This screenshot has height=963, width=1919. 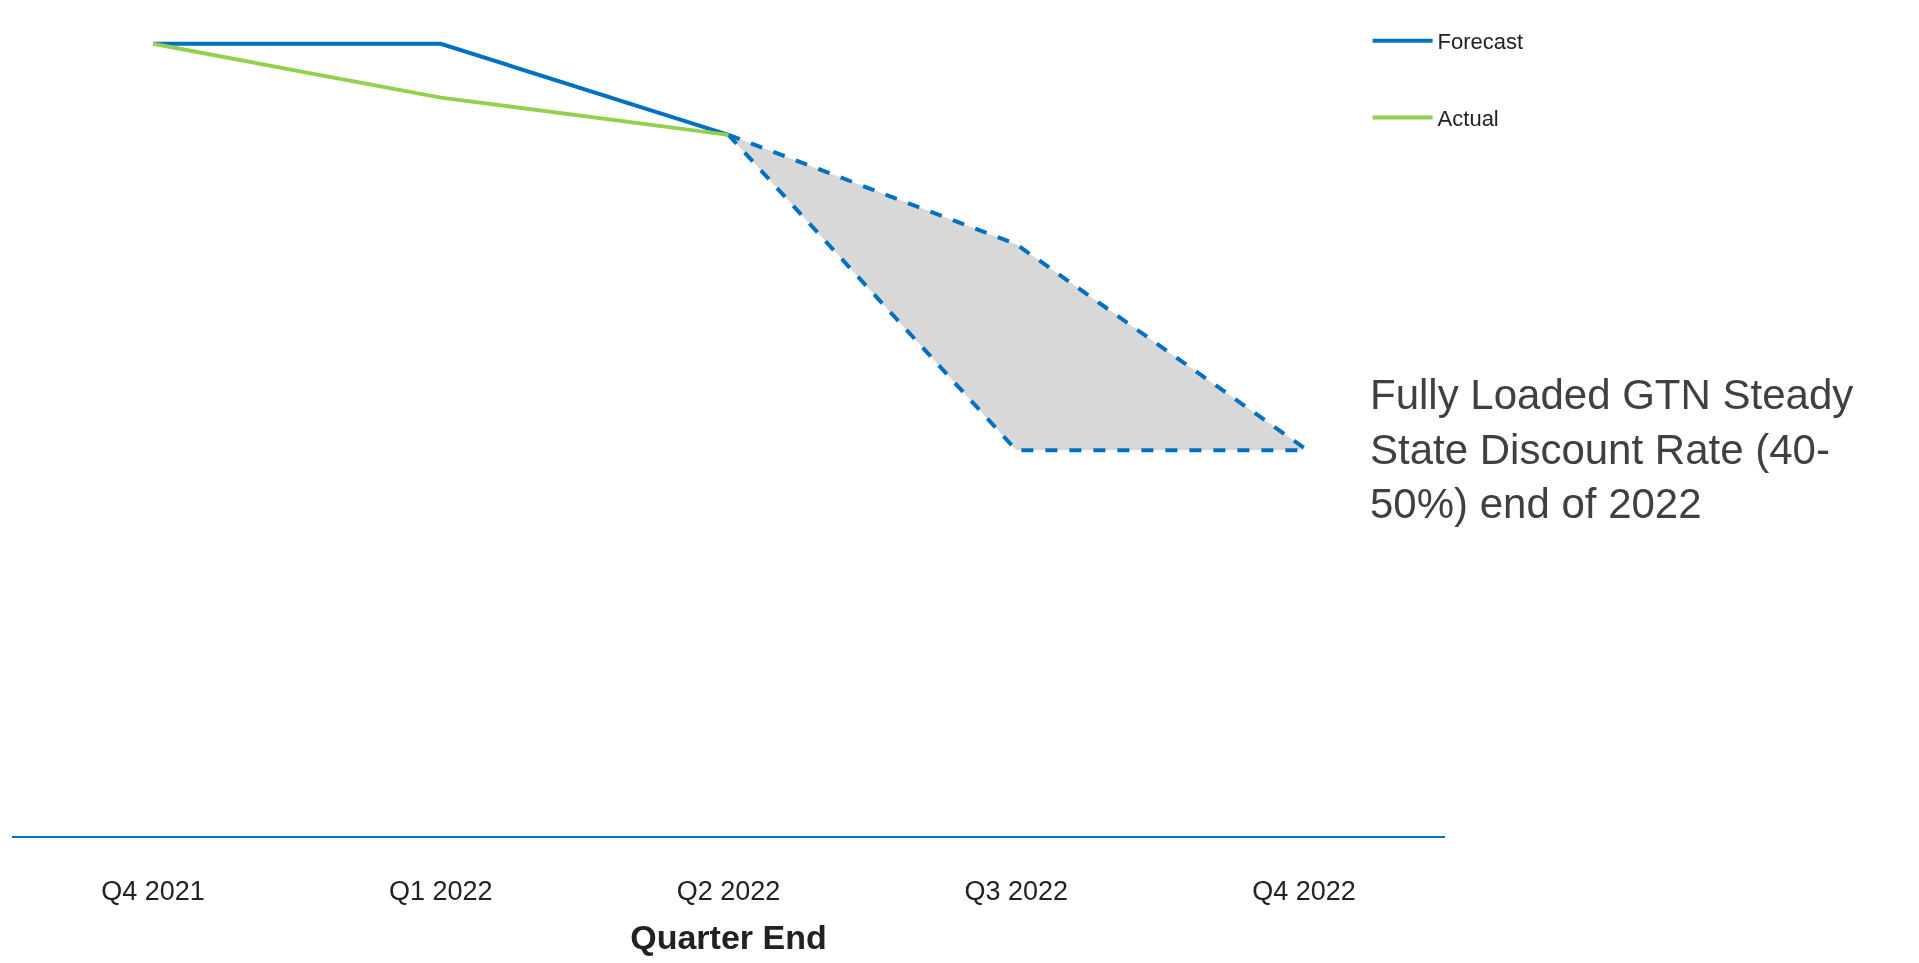 I want to click on legend-label: Actual, so click(x=1468, y=118).